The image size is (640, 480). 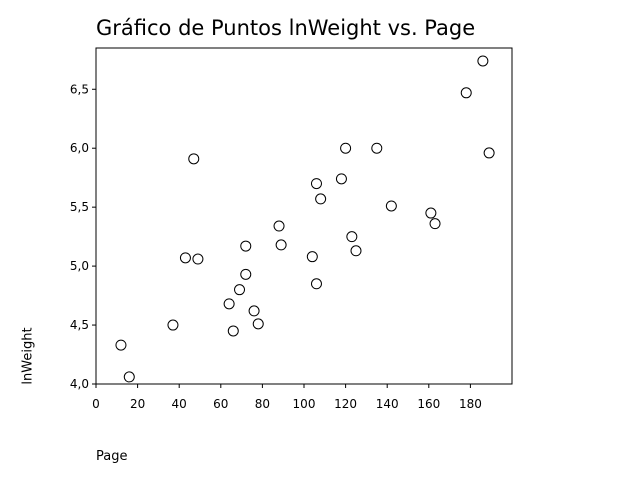 What do you see at coordinates (112, 456) in the screenshot?
I see `x-axis-label: Page` at bounding box center [112, 456].